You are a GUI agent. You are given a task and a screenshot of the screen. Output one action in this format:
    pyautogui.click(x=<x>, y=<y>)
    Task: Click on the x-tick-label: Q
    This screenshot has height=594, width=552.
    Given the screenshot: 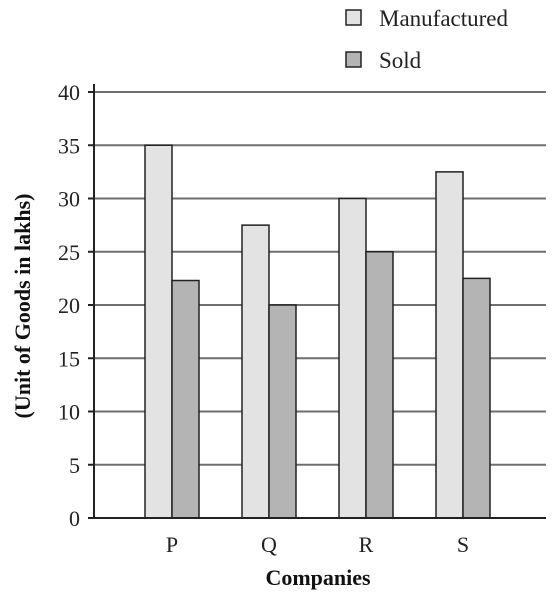 What is the action you would take?
    pyautogui.click(x=269, y=544)
    